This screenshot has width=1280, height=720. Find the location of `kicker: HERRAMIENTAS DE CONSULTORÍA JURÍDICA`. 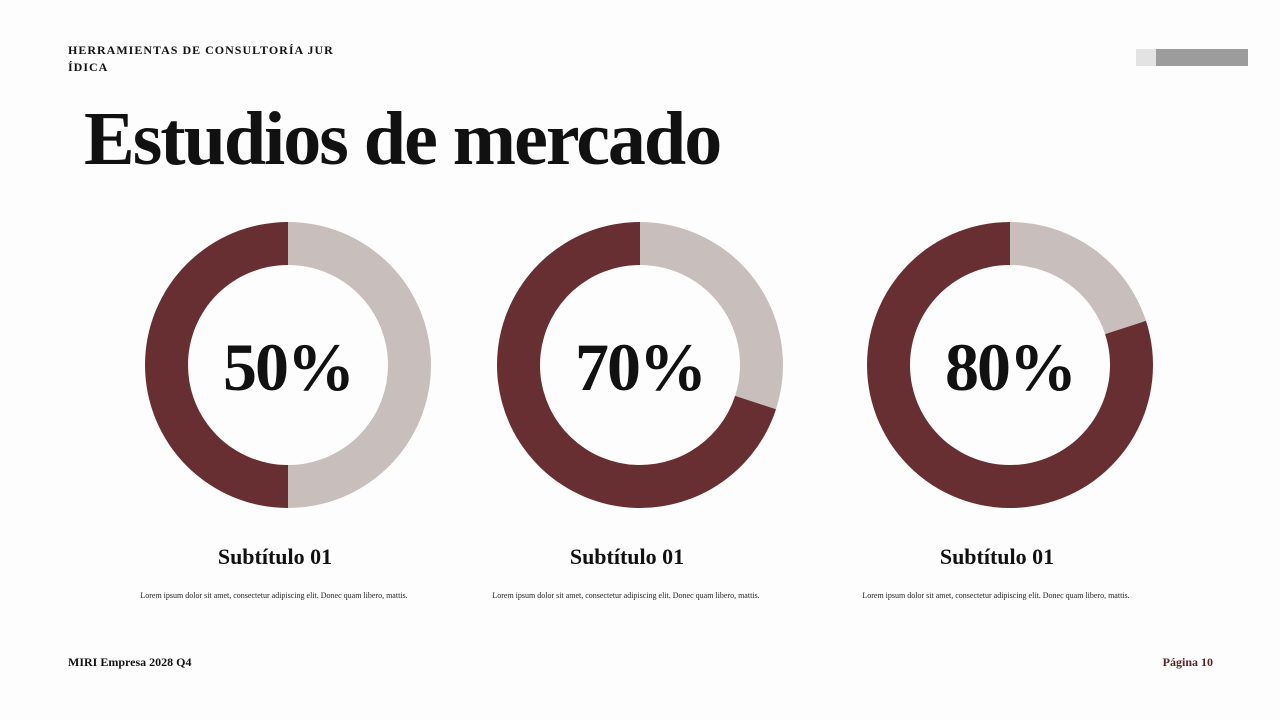

kicker: HERRAMIENTAS DE CONSULTORÍA JURÍDICA is located at coordinates (201, 58).